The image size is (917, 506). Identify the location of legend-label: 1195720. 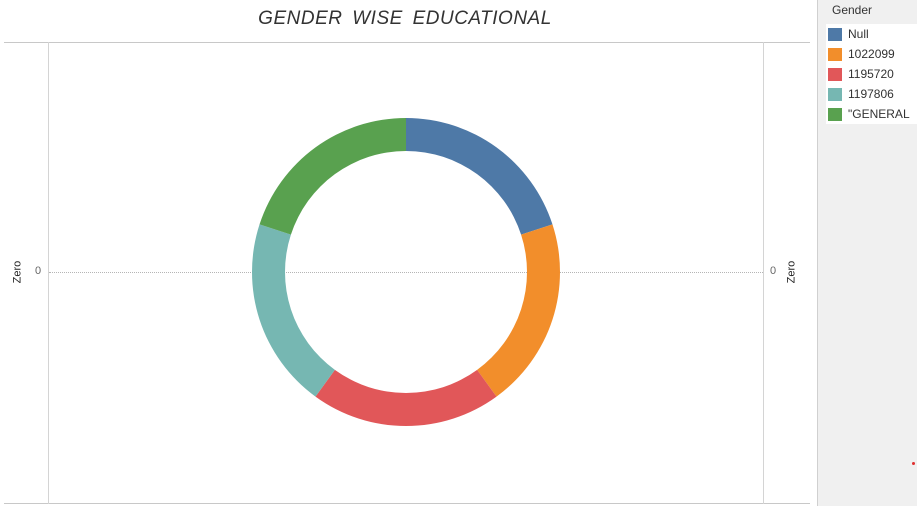
(871, 74).